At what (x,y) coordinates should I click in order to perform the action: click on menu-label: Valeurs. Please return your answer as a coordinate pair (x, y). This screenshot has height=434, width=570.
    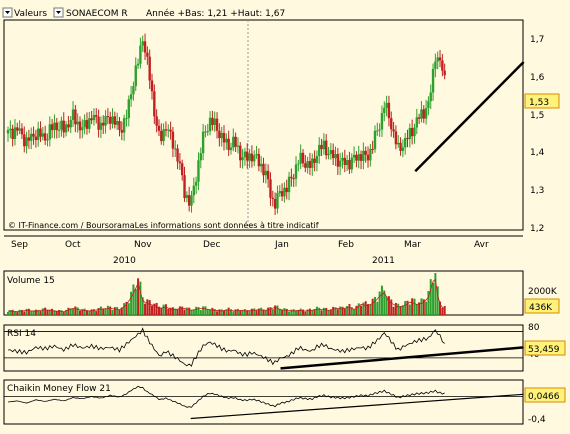
    Looking at the image, I should click on (30, 14).